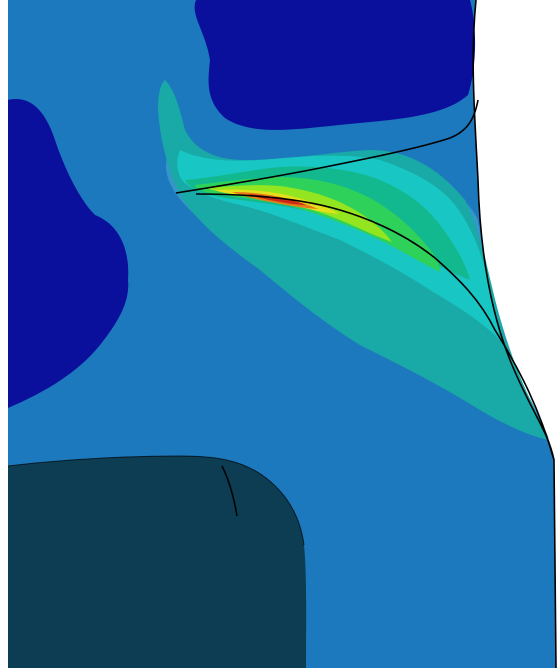  What do you see at coordinates (68, 254) in the screenshot?
I see `low-stress-region-left` at bounding box center [68, 254].